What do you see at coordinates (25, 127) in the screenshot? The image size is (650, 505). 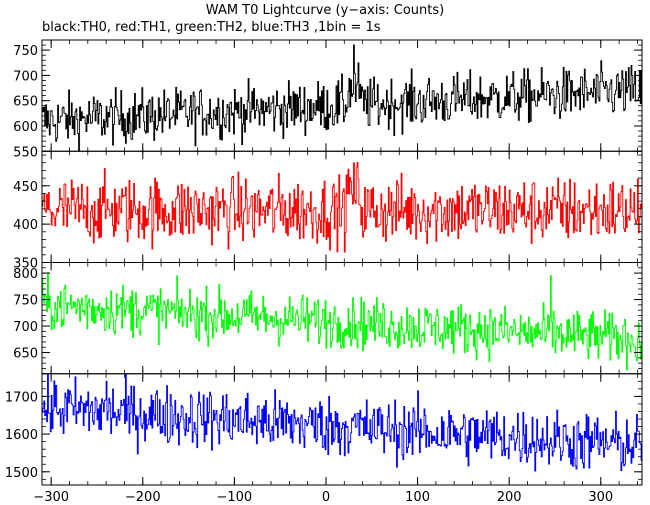 I see `y-tick-label: 600` at bounding box center [25, 127].